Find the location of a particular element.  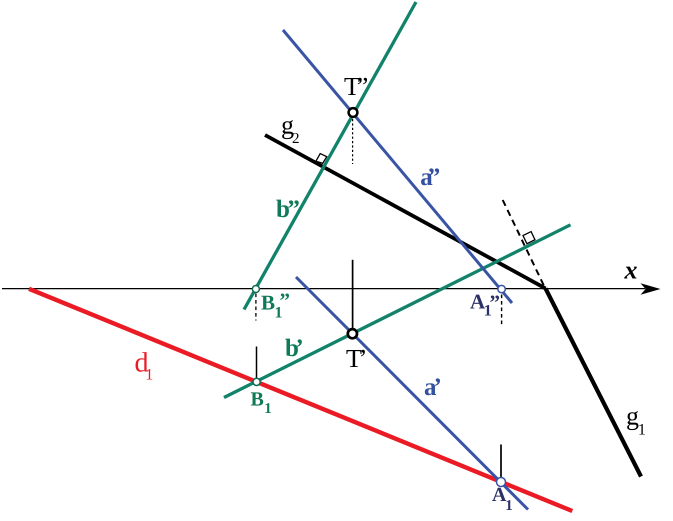

svg-text: 2 is located at coordinates (296, 139).